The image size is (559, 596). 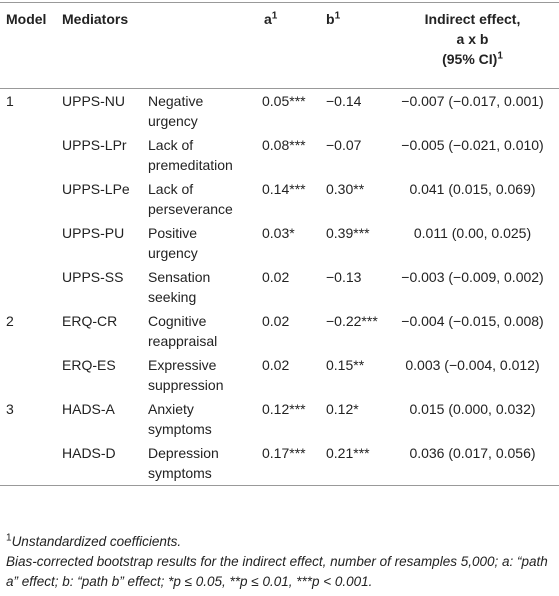 I want to click on abbr-cell: UPPS-PU, so click(x=93, y=233).